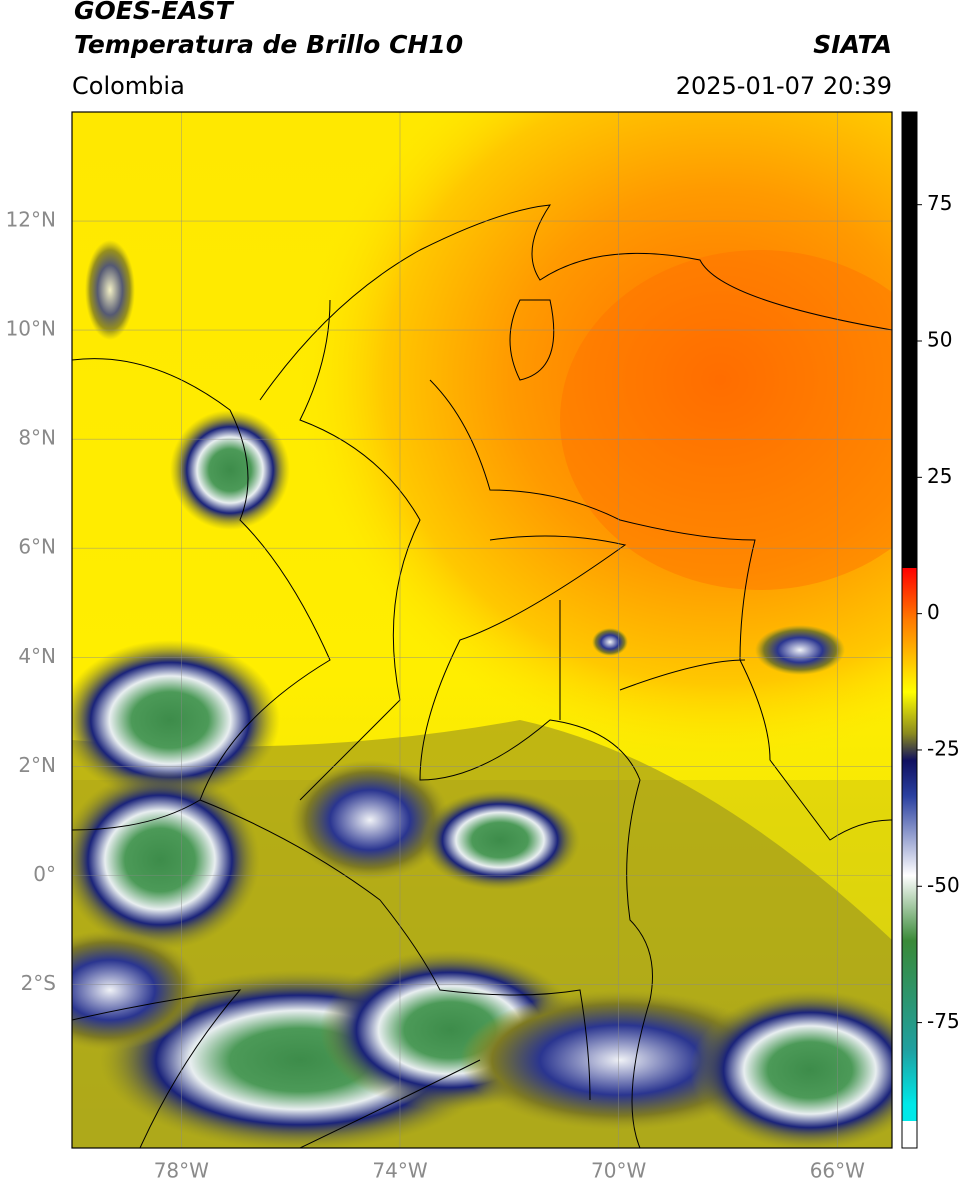 The height and width of the screenshot is (1190, 966). What do you see at coordinates (37, 438) in the screenshot?
I see `y-tick-label: 8°N` at bounding box center [37, 438].